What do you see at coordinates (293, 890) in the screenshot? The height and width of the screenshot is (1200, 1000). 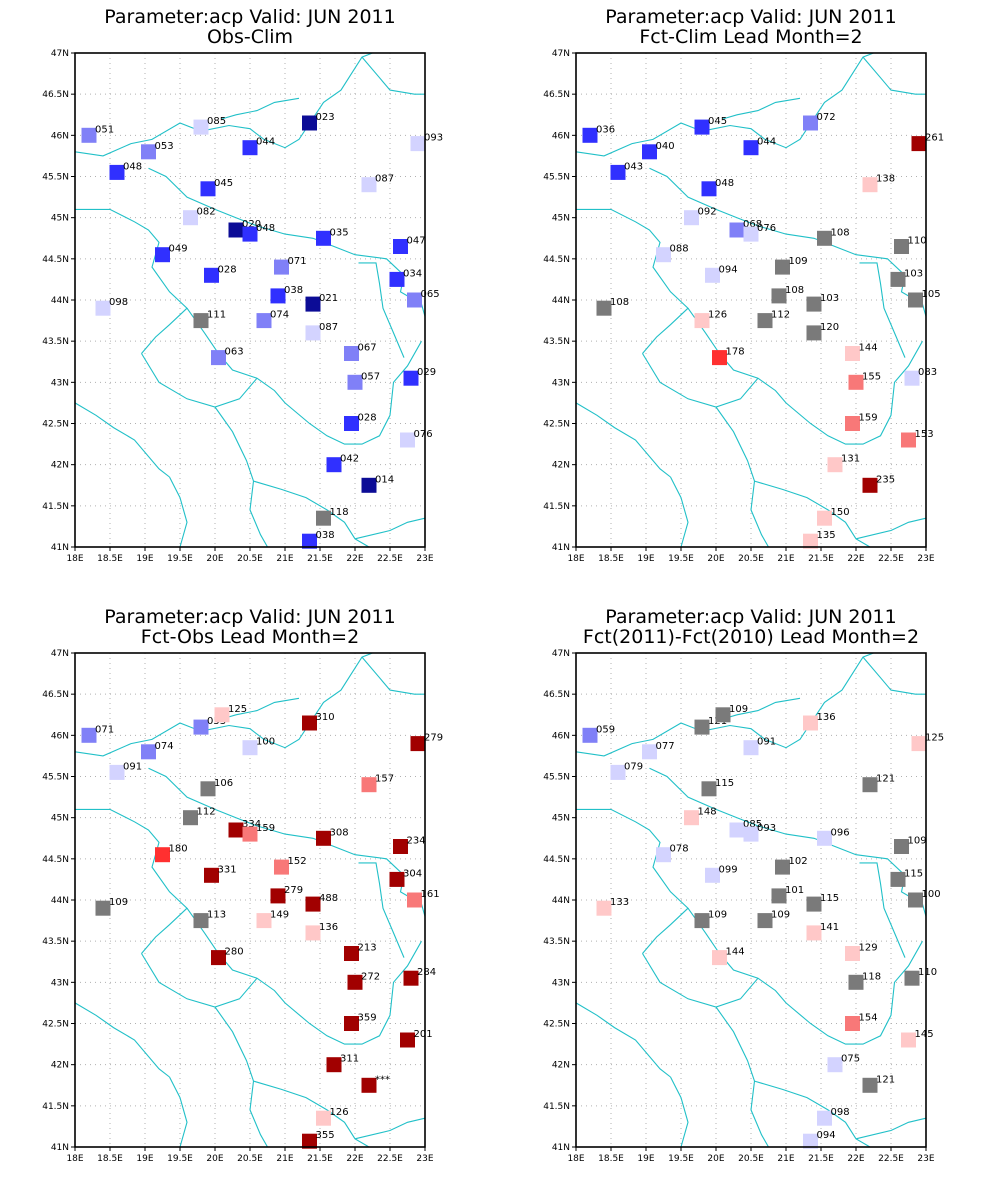 I see `station-label: 279` at bounding box center [293, 890].